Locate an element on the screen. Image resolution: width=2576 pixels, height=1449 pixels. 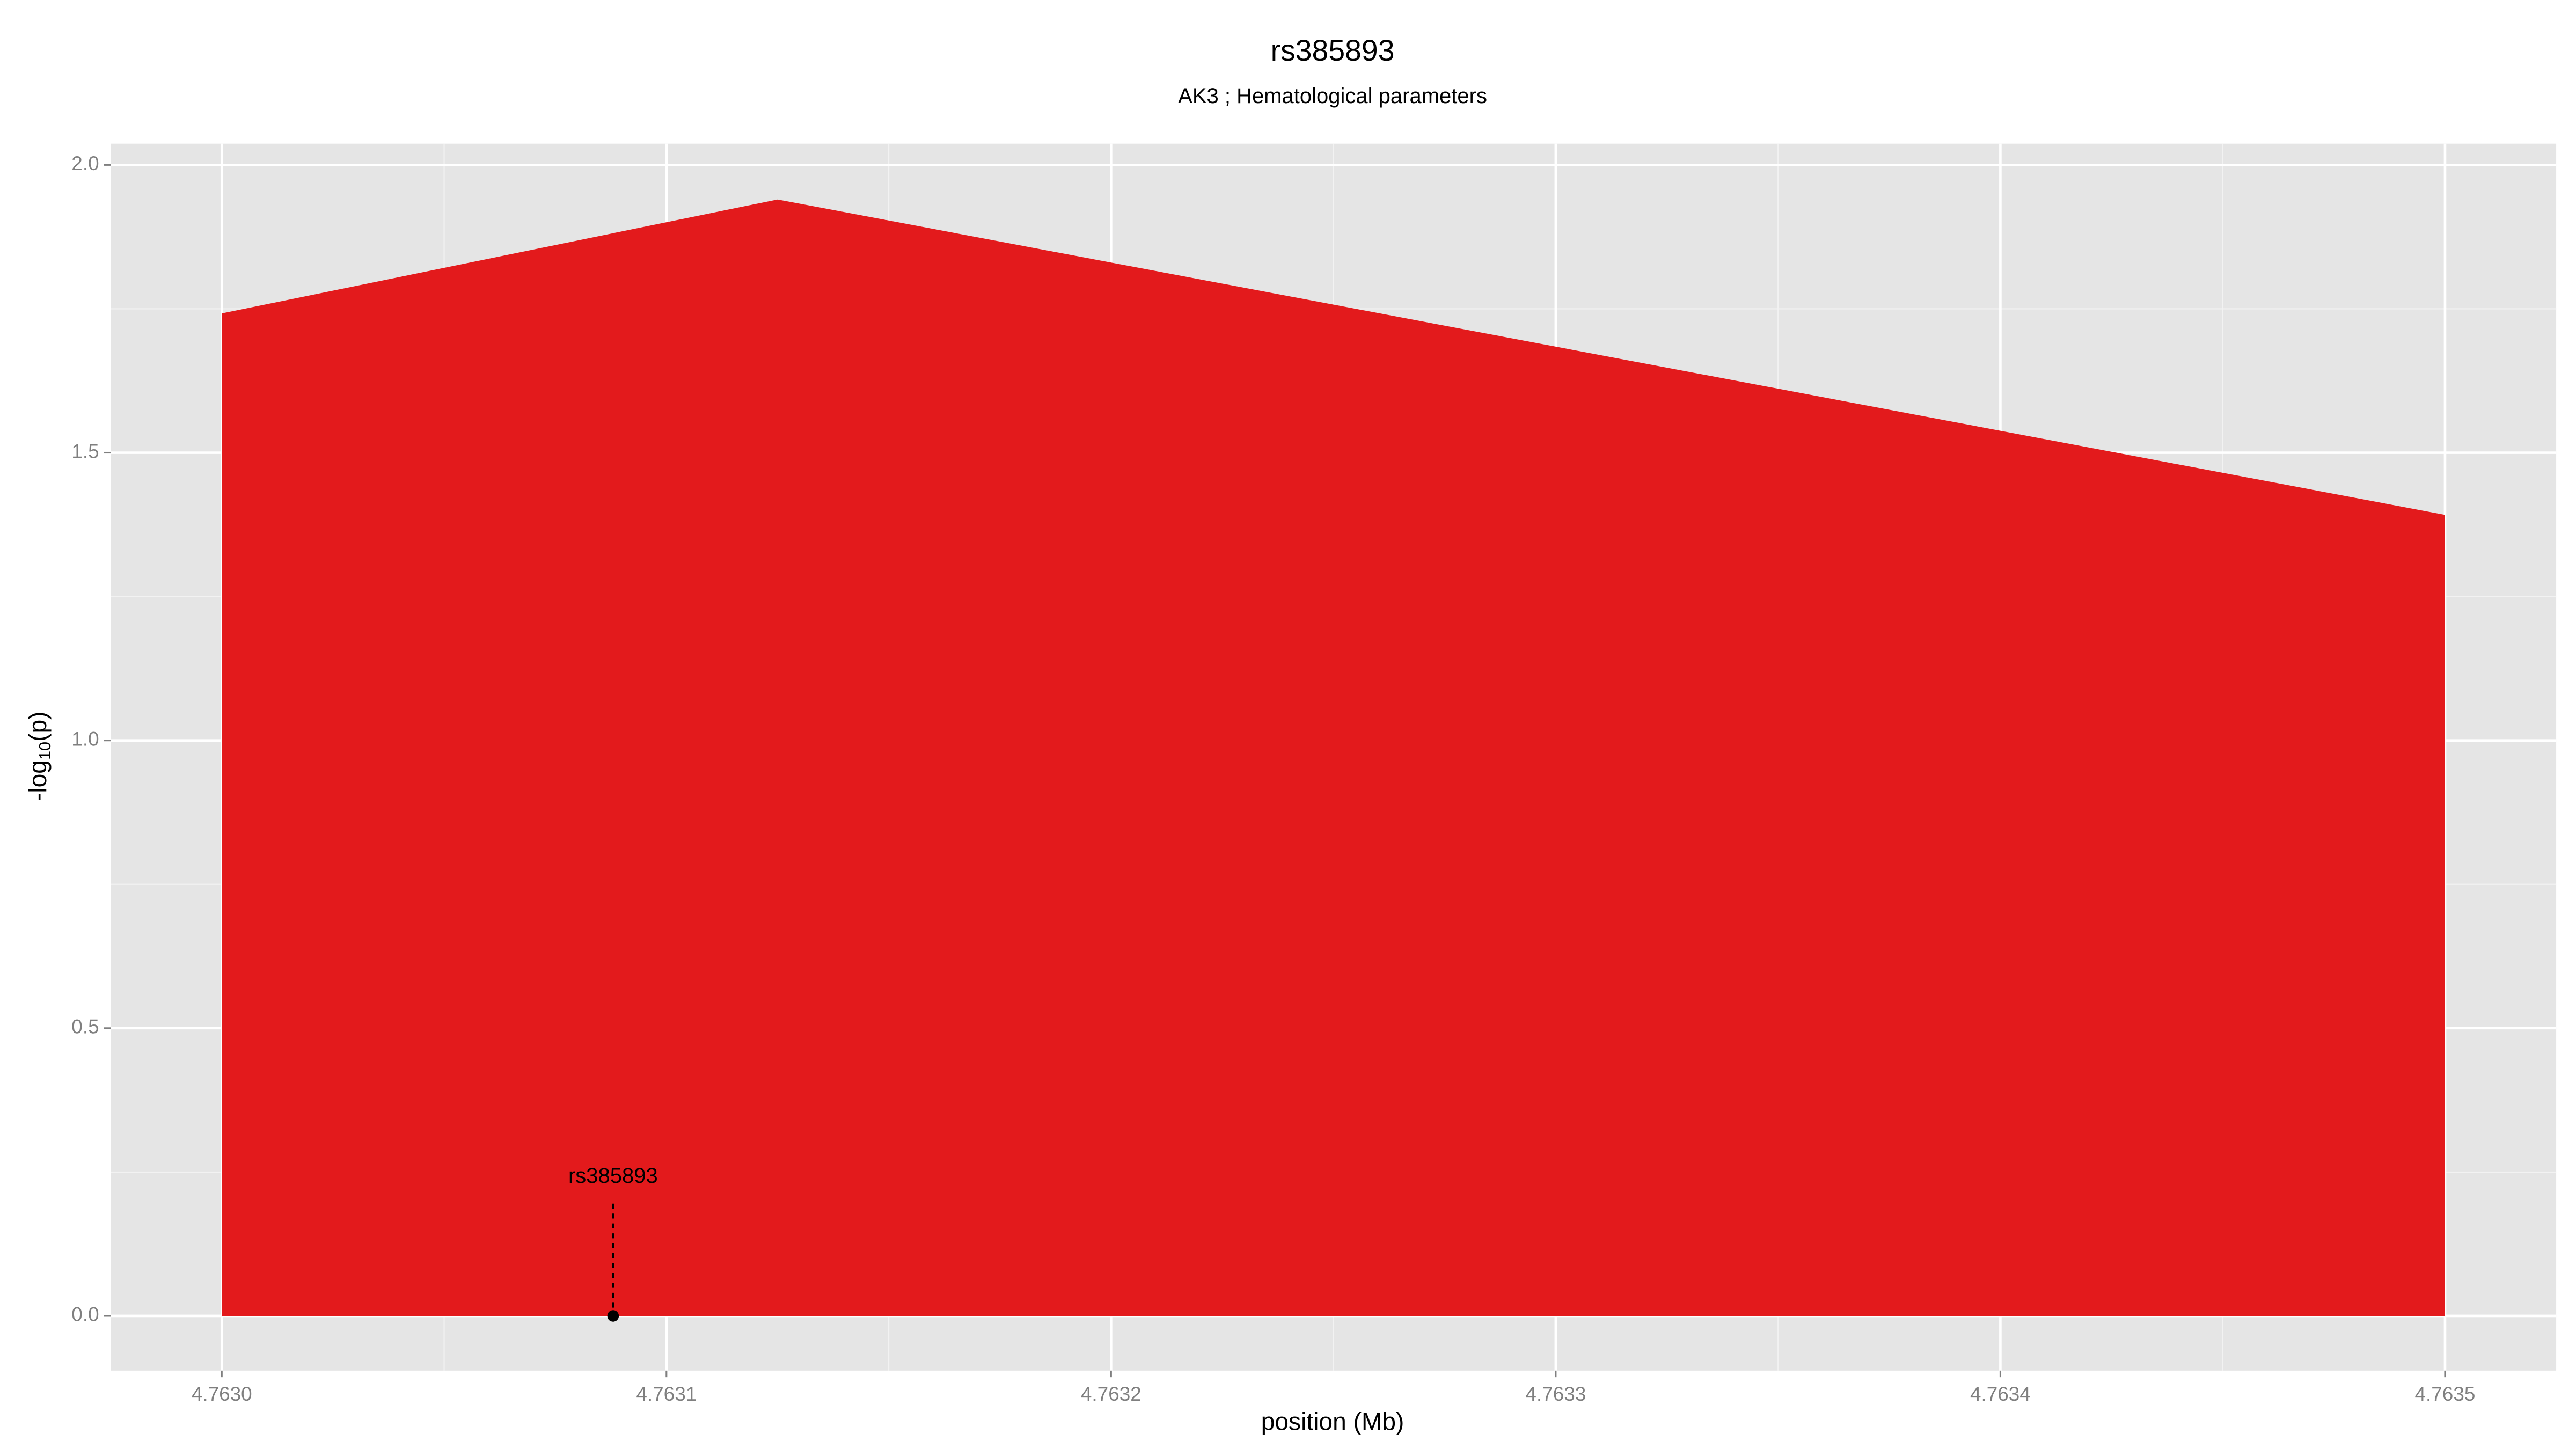
y-label-subscript: 10 is located at coordinates (44, 751).